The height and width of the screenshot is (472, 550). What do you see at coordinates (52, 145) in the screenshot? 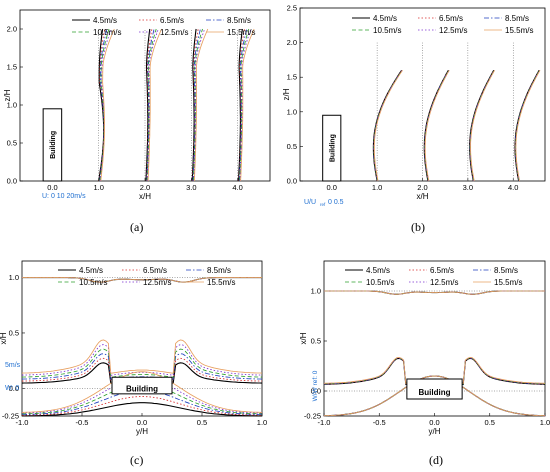
I see `building-block` at bounding box center [52, 145].